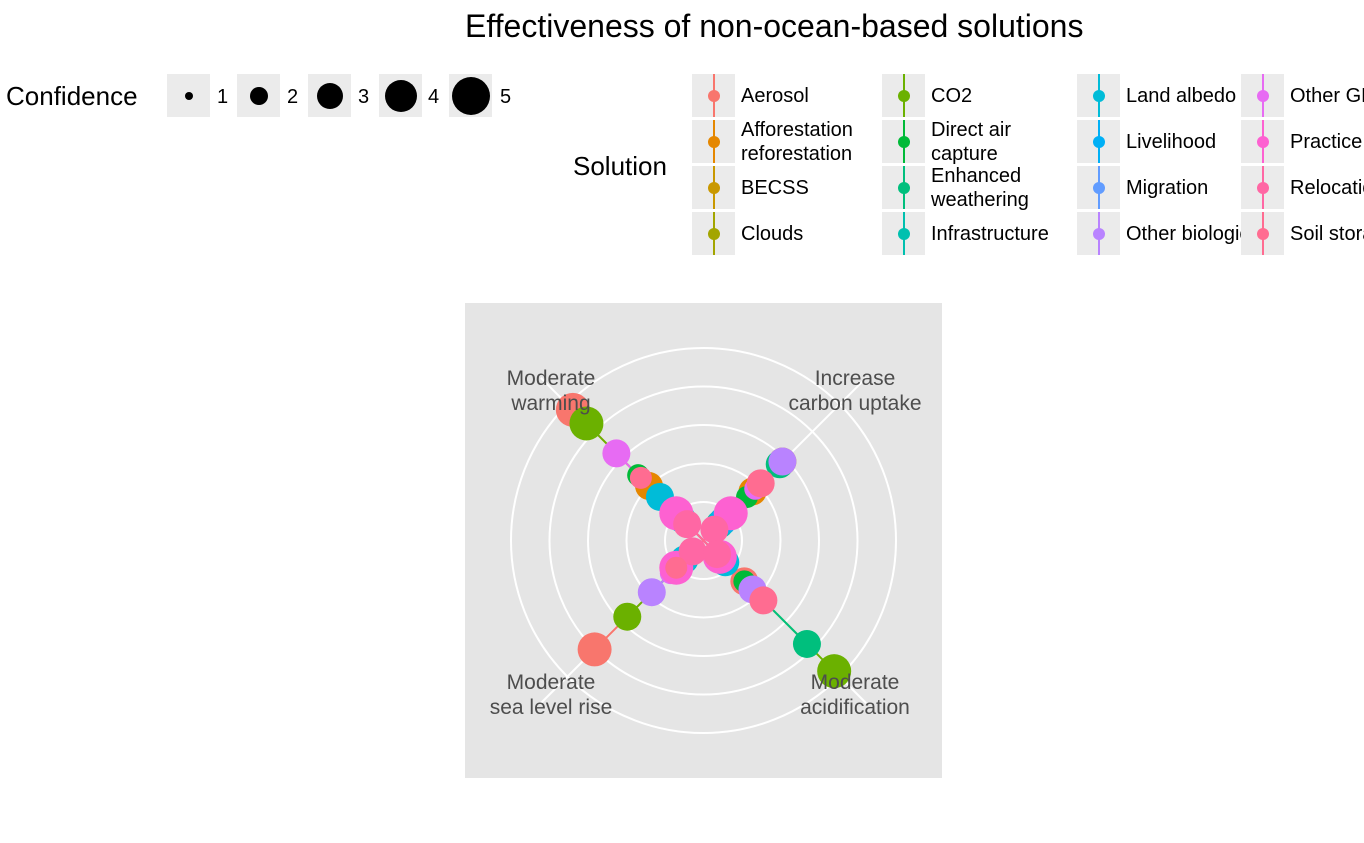 This screenshot has width=1364, height=843. Describe the element at coordinates (1327, 187) in the screenshot. I see `legend-label: Relocation` at that location.